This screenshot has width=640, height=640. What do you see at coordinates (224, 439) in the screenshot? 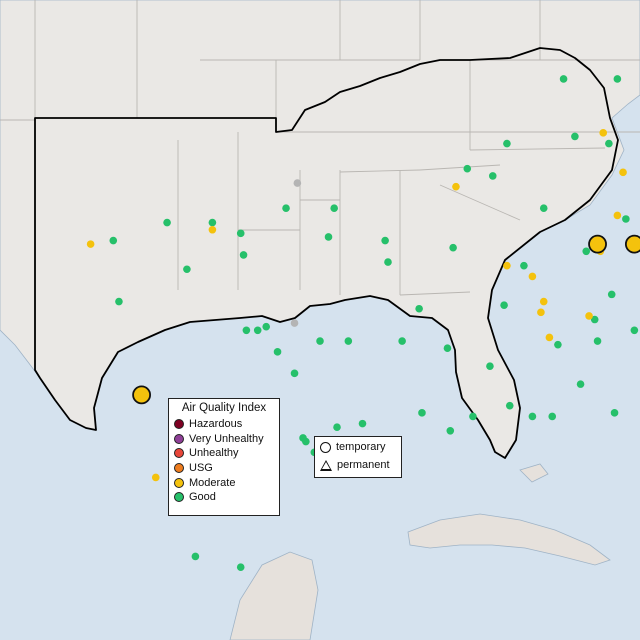
I see `legend-item-very-unhealthy: Very Unhealthy` at bounding box center [224, 439].